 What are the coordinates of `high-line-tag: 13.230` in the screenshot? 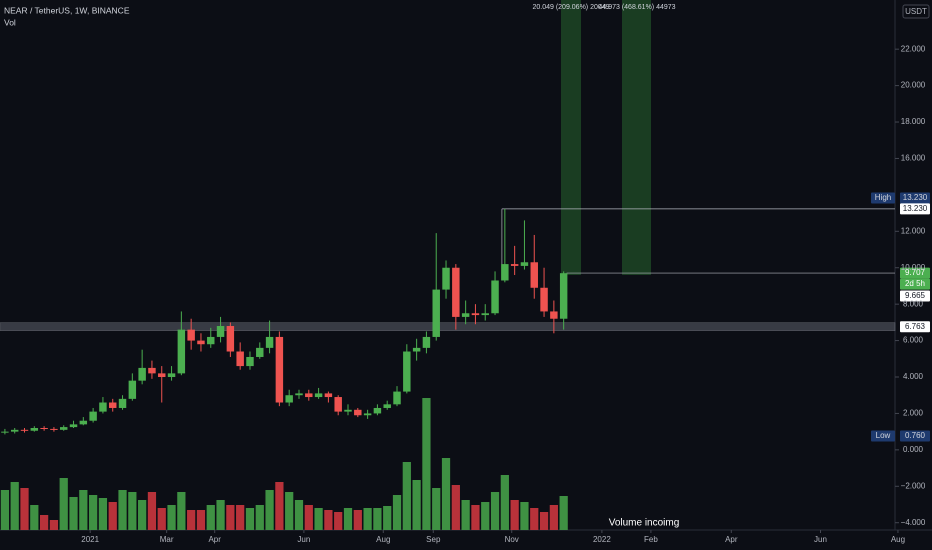 It's located at (915, 208).